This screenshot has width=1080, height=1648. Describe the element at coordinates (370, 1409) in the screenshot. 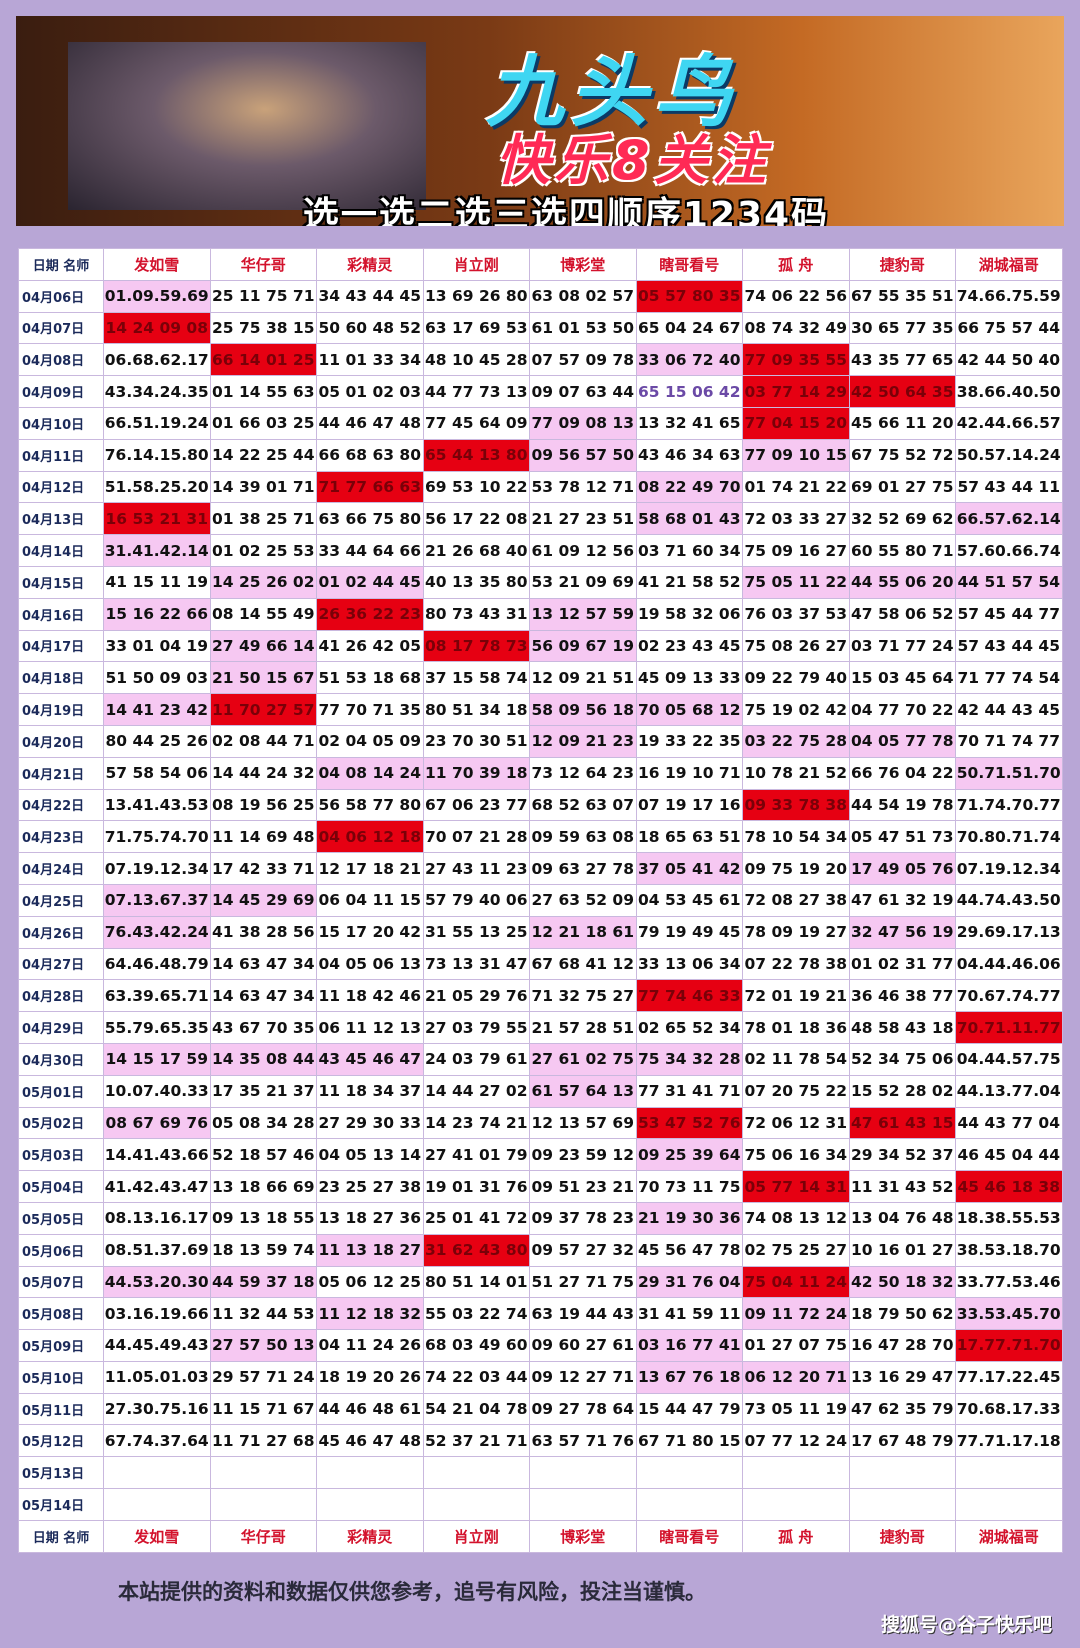

I see `number-cell: 44 46 48 61` at that location.